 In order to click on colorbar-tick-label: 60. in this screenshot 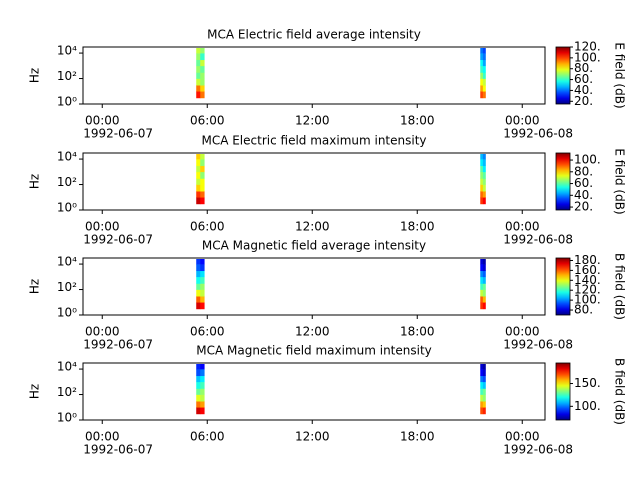, I will do `click(583, 79)`.